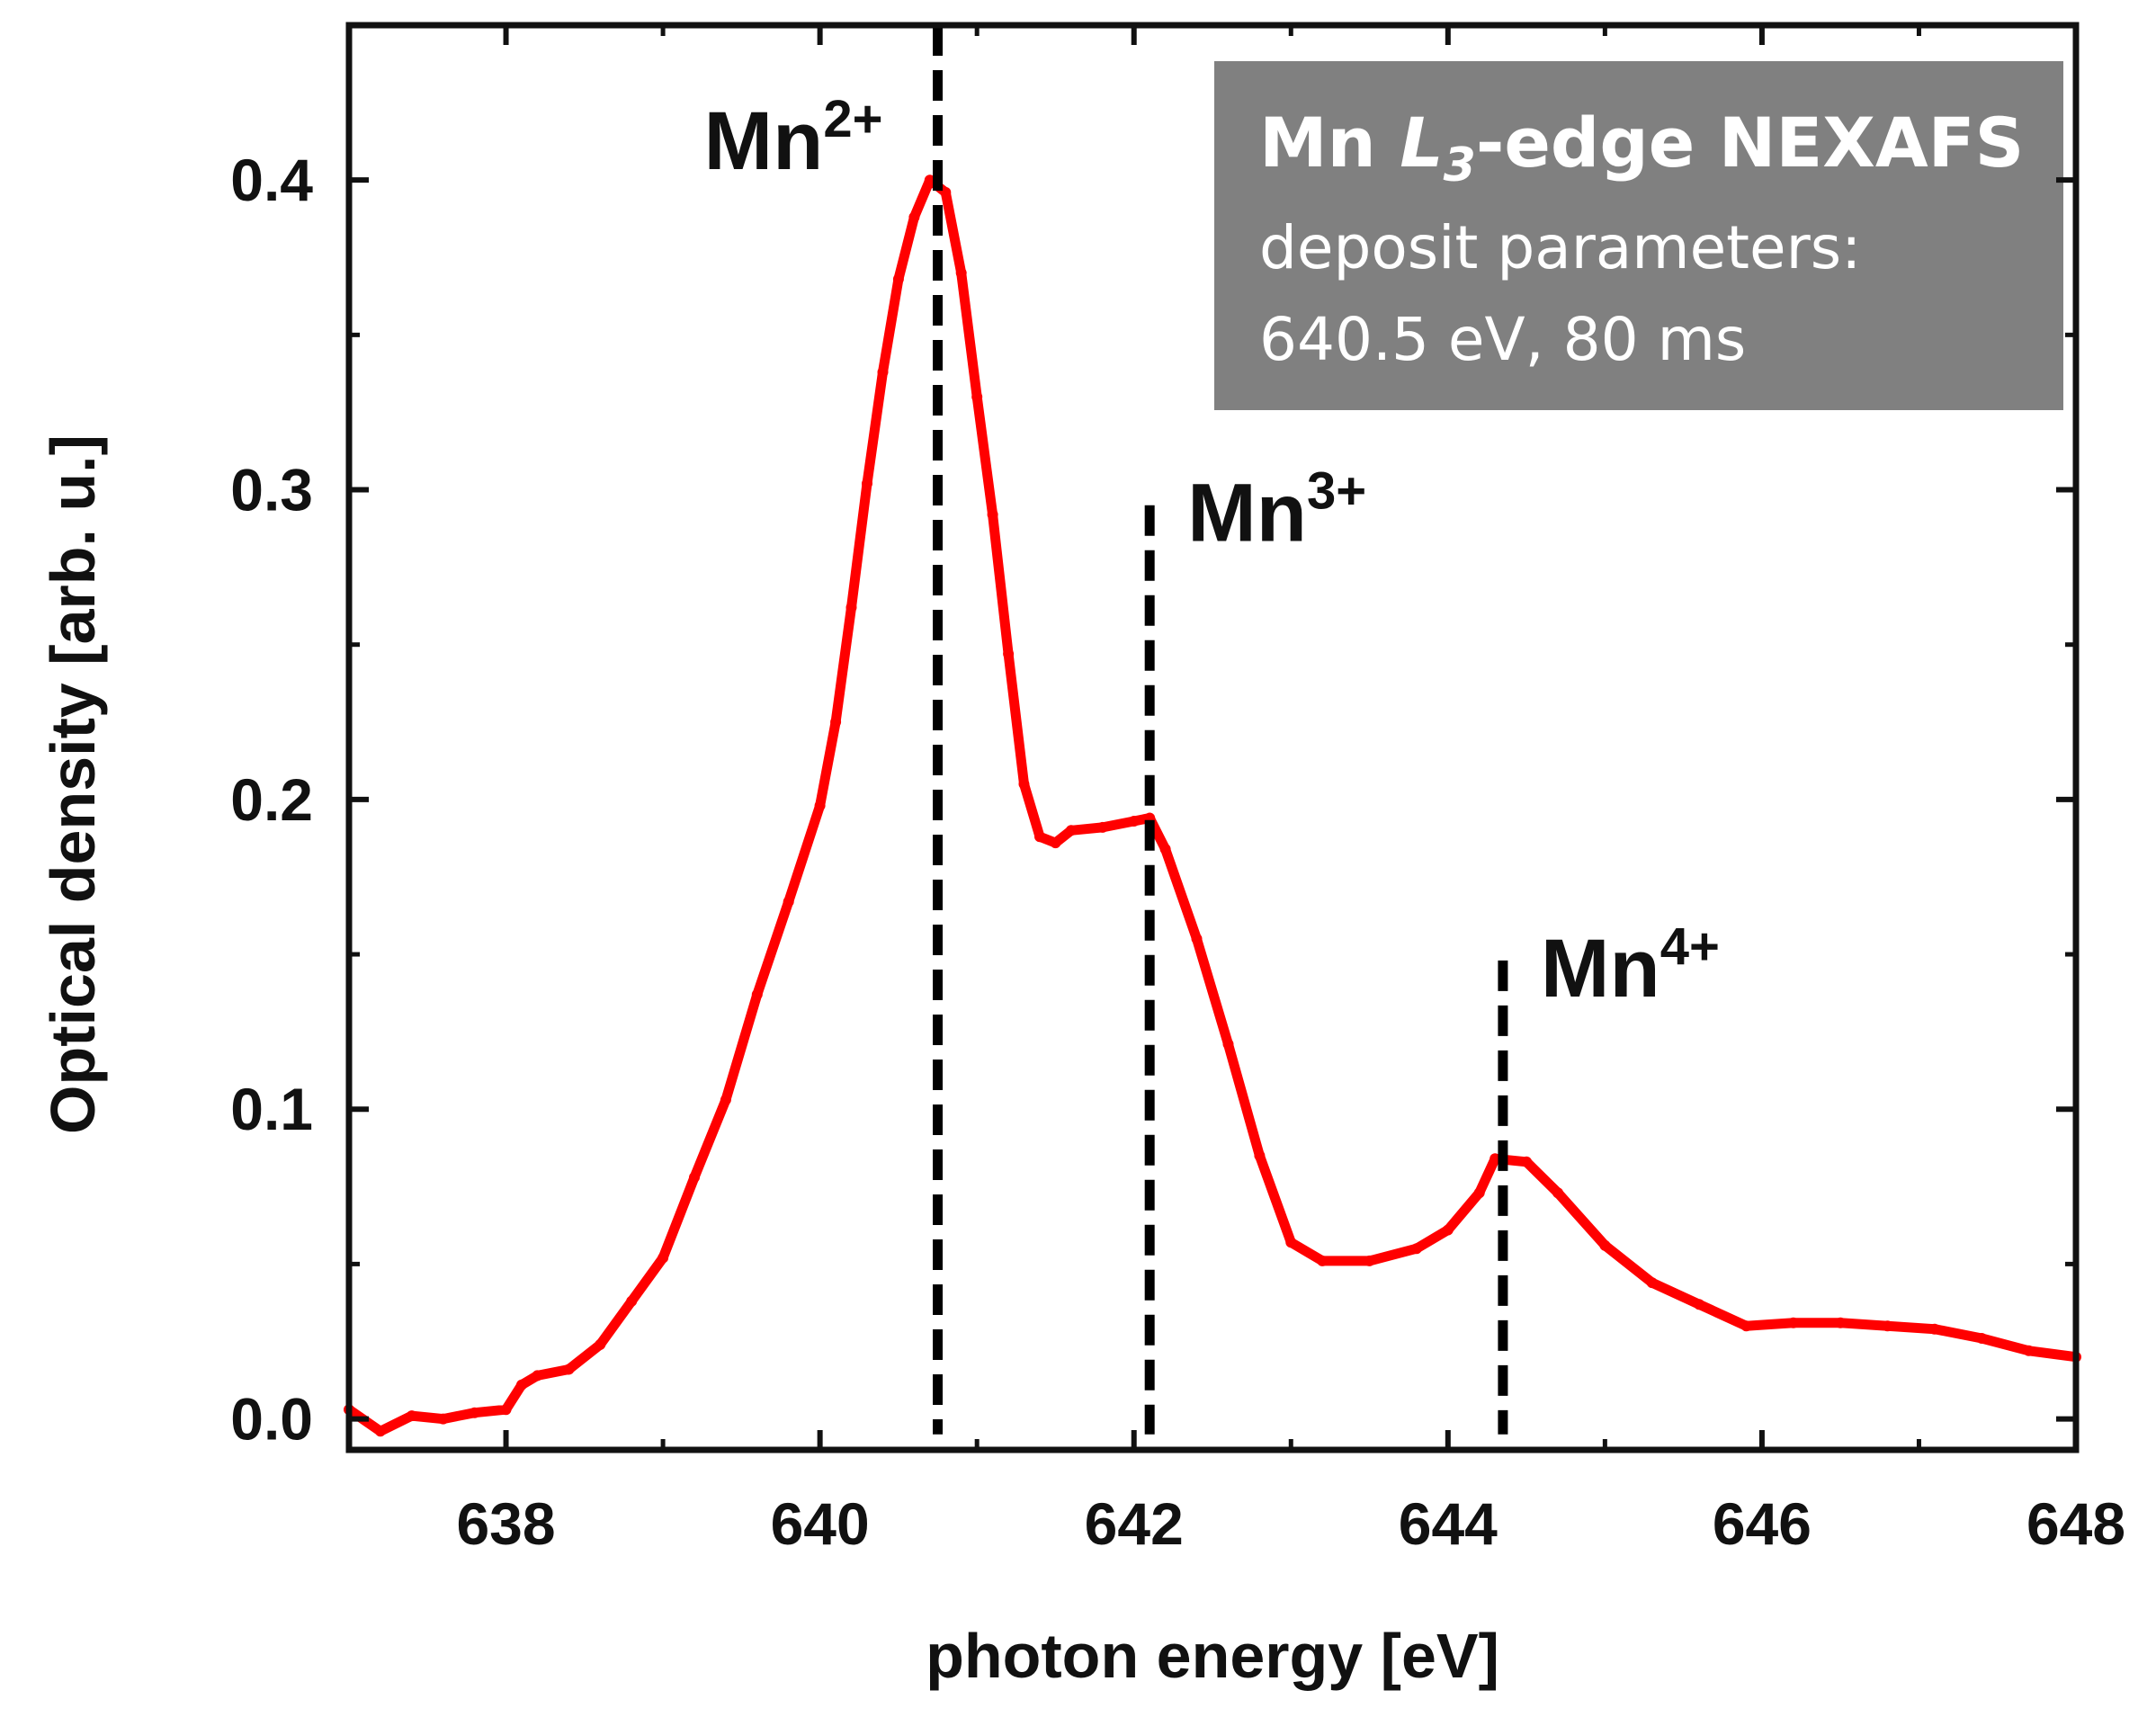 Image resolution: width=2156 pixels, height=1717 pixels. I want to click on peak-label-1: Mn2+, so click(793, 138).